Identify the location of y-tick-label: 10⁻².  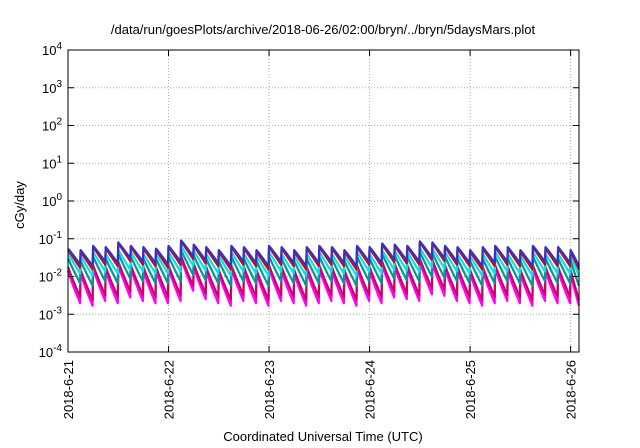
(51, 276).